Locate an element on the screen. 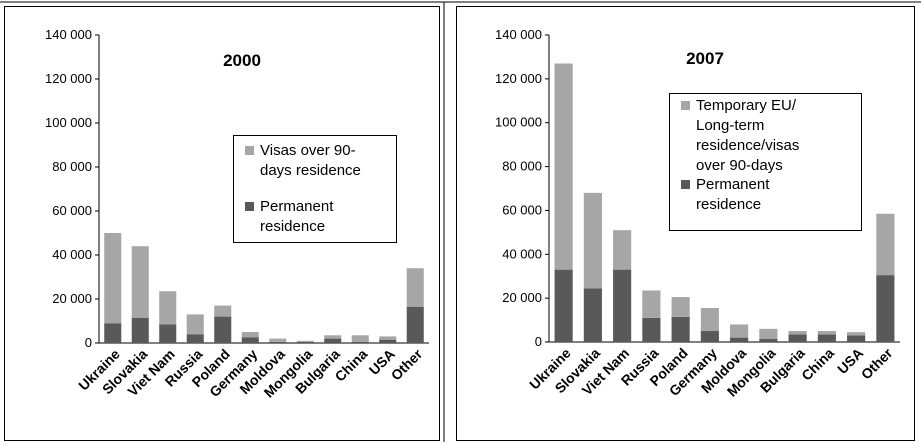  legend-label: Visas over 90- is located at coordinates (308, 150).